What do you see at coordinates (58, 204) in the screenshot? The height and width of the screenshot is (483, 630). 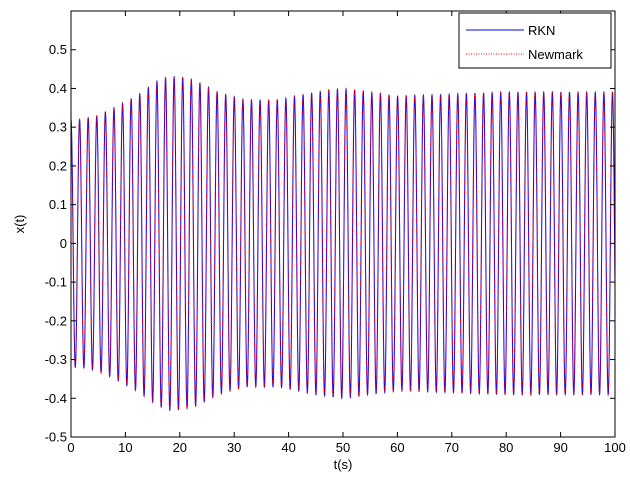 I see `y-tick-label: 0.1` at bounding box center [58, 204].